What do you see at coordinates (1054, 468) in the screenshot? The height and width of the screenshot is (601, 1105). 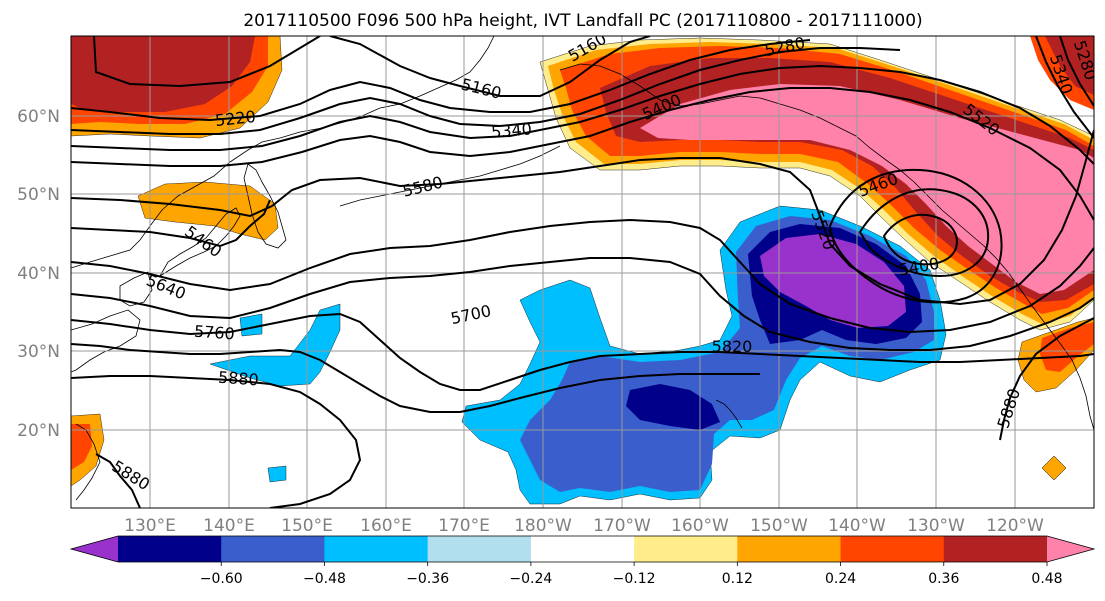 I see `anomaly-diamond` at bounding box center [1054, 468].